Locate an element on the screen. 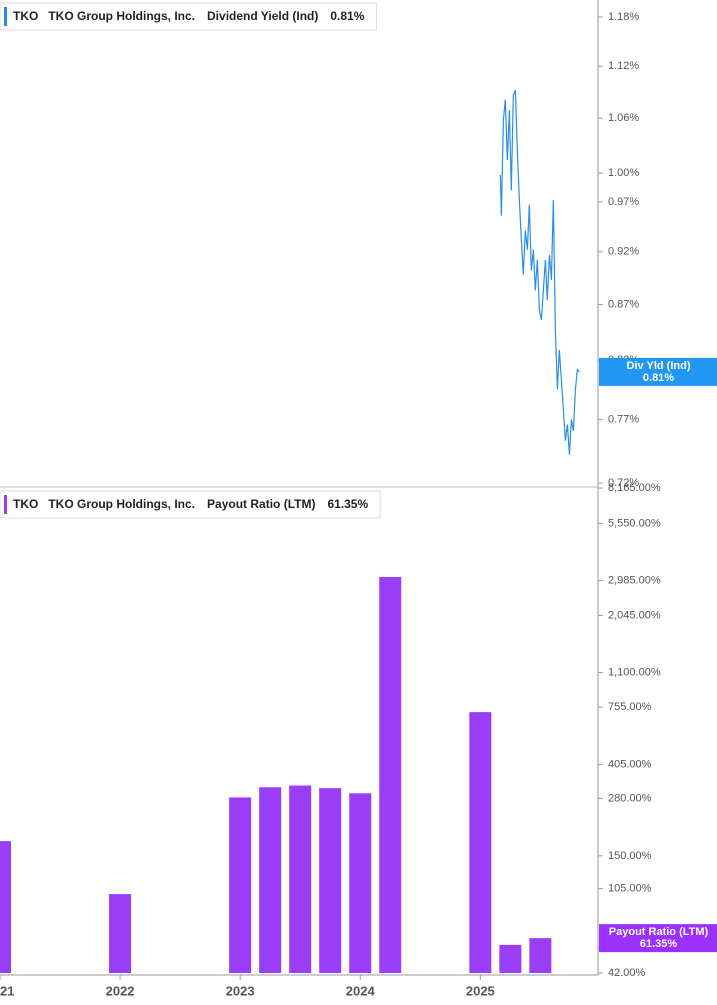 The width and height of the screenshot is (717, 1005). y-tick-label: 2,985.00% is located at coordinates (634, 581).